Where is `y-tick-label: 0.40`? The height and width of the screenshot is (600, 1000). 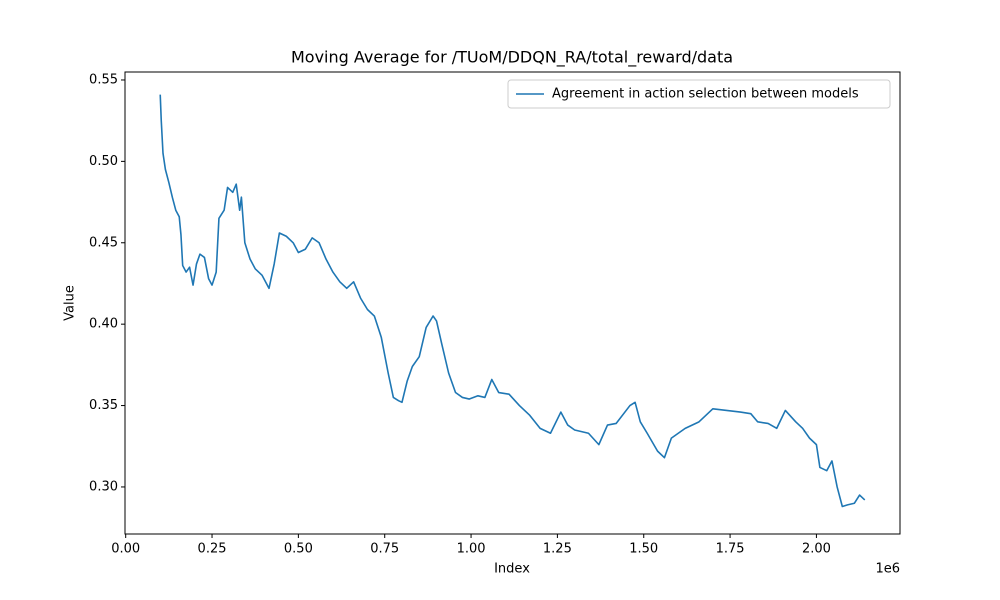 y-tick-label: 0.40 is located at coordinates (103, 324).